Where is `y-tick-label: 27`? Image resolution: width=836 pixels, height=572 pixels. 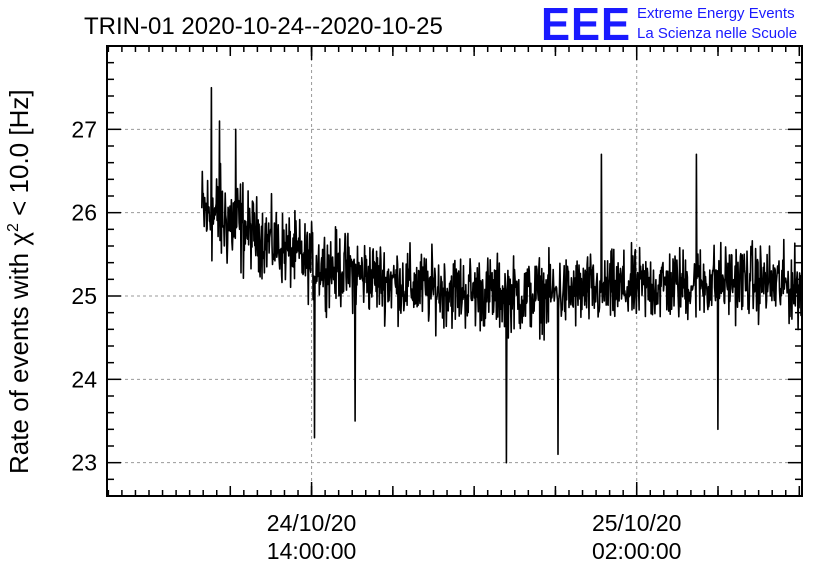
y-tick-label: 27 is located at coordinates (84, 129).